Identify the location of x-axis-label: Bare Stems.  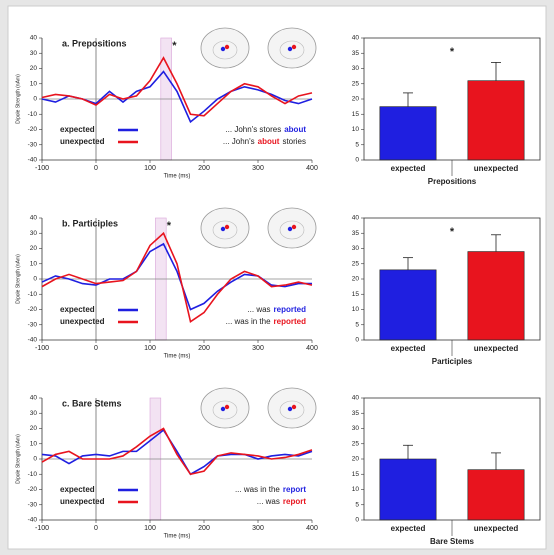
(452, 541).